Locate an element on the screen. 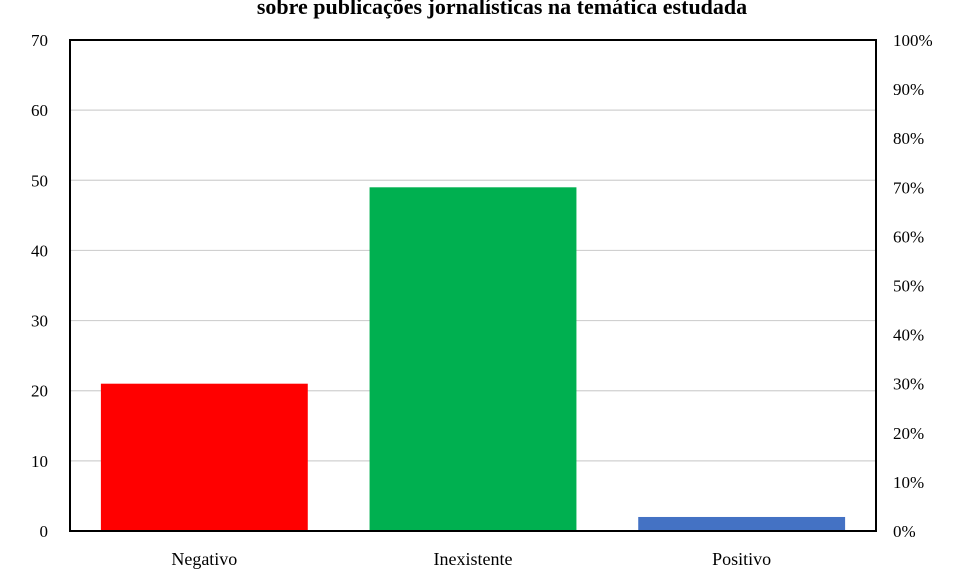 The image size is (957, 587). y2-tick-label: 80% is located at coordinates (908, 138).